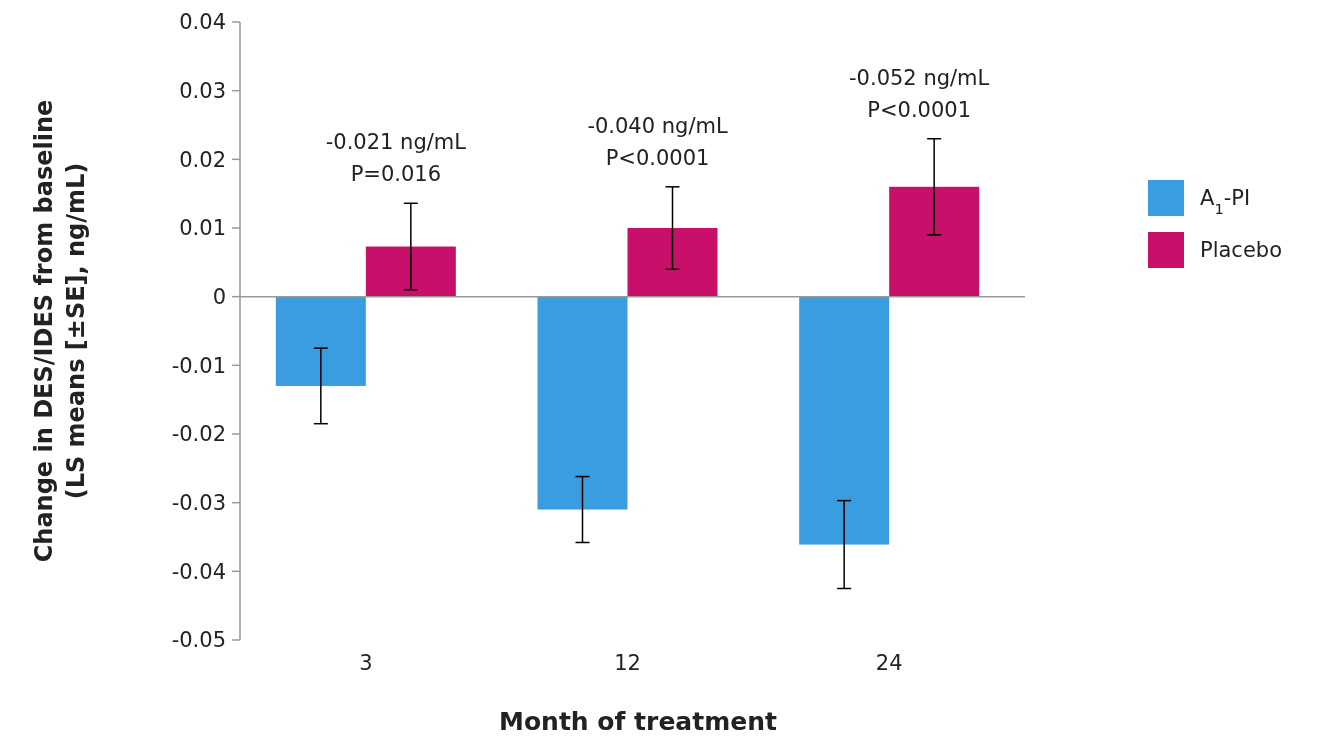 Image resolution: width=1317 pixels, height=740 pixels. I want to click on x-axis-title: Month of treatment, so click(638, 721).